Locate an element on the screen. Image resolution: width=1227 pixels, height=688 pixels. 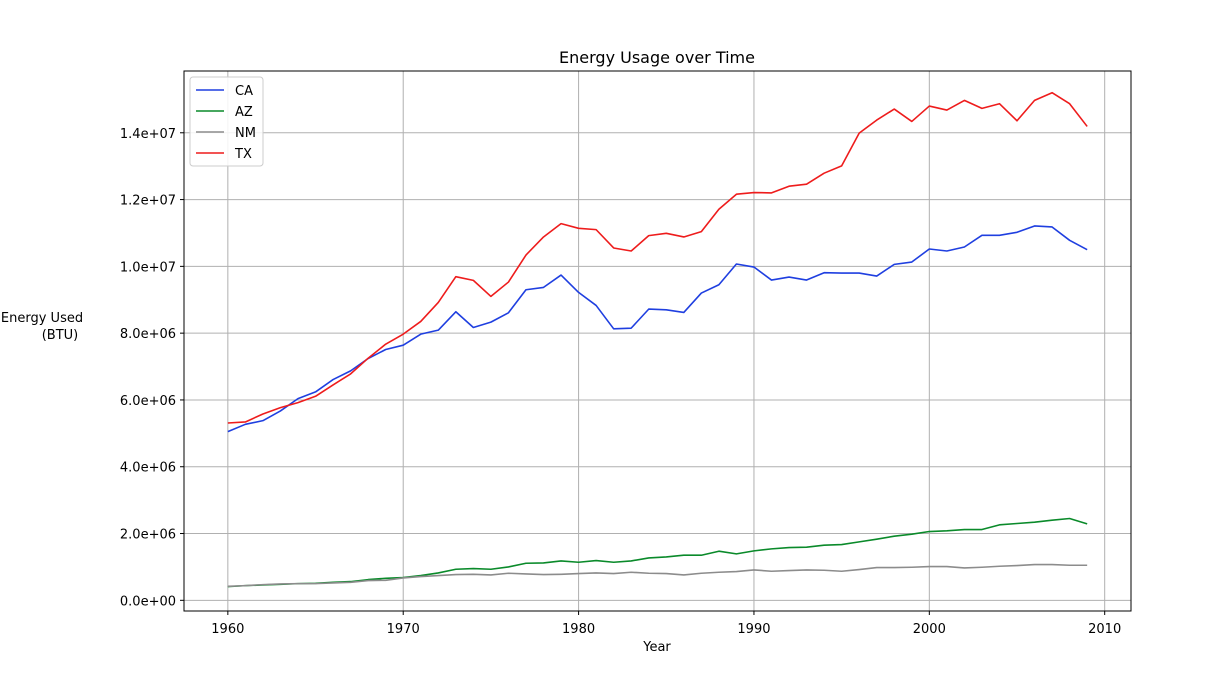
x-tick-label: 1970 is located at coordinates (403, 629).